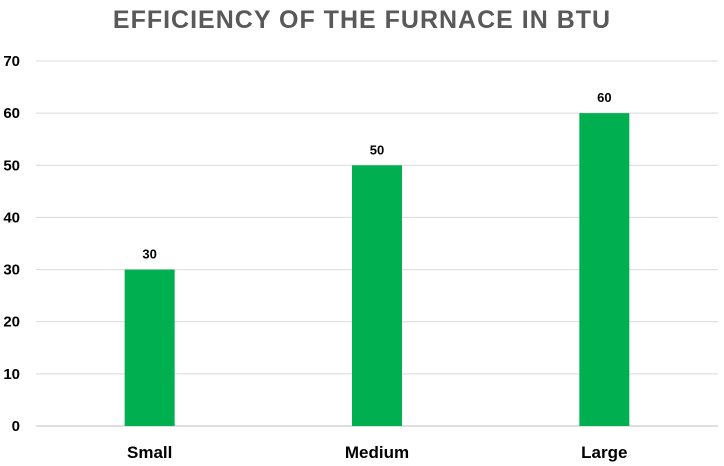 This screenshot has width=724, height=466. I want to click on bar-small, so click(149, 347).